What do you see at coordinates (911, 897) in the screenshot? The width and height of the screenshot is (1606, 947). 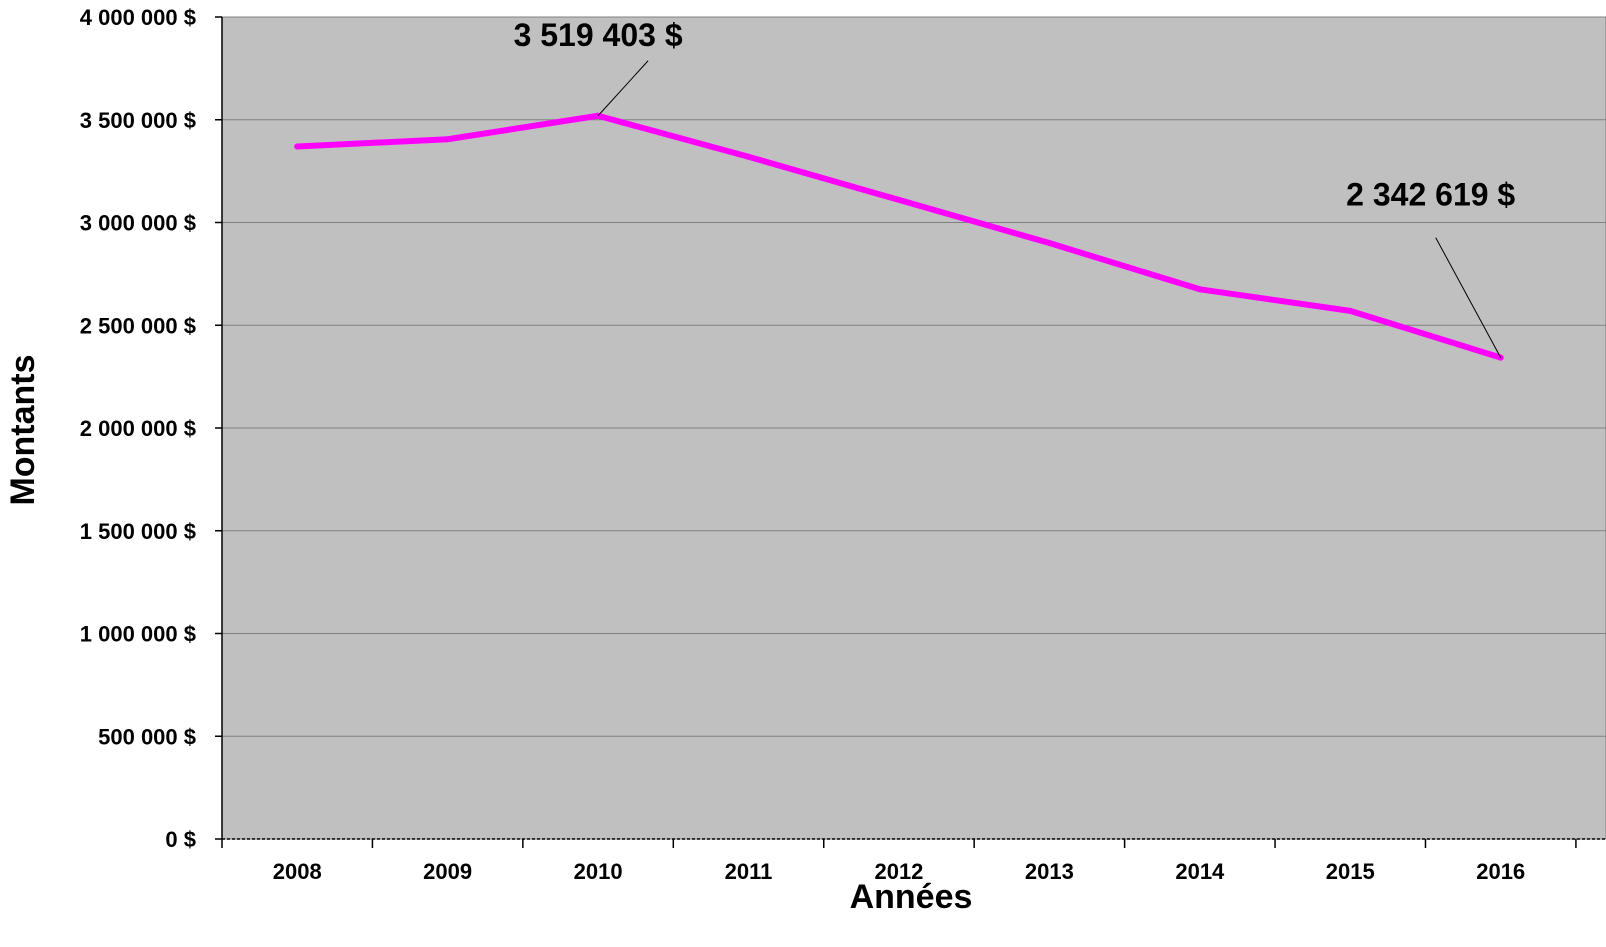 I see `x-axis-title: Années` at bounding box center [911, 897].